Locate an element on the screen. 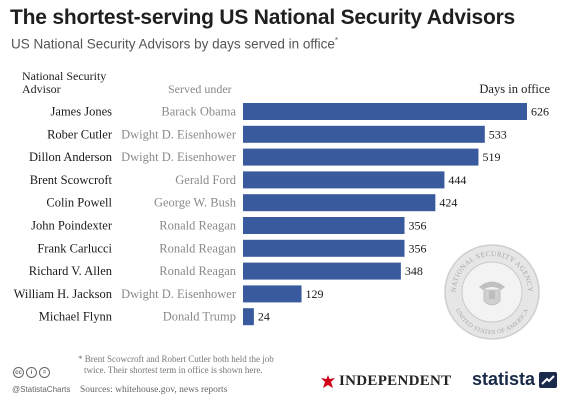  value-label-brent-scowcroft: 444 is located at coordinates (457, 180).